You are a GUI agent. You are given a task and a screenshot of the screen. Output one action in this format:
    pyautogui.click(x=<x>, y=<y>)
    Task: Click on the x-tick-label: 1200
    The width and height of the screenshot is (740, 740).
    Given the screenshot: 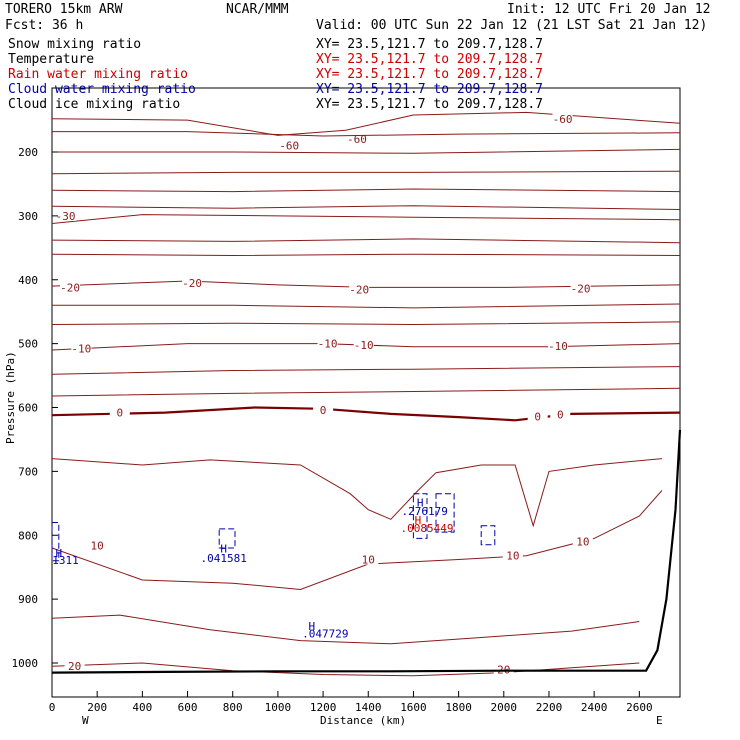 What is the action you would take?
    pyautogui.click(x=323, y=707)
    